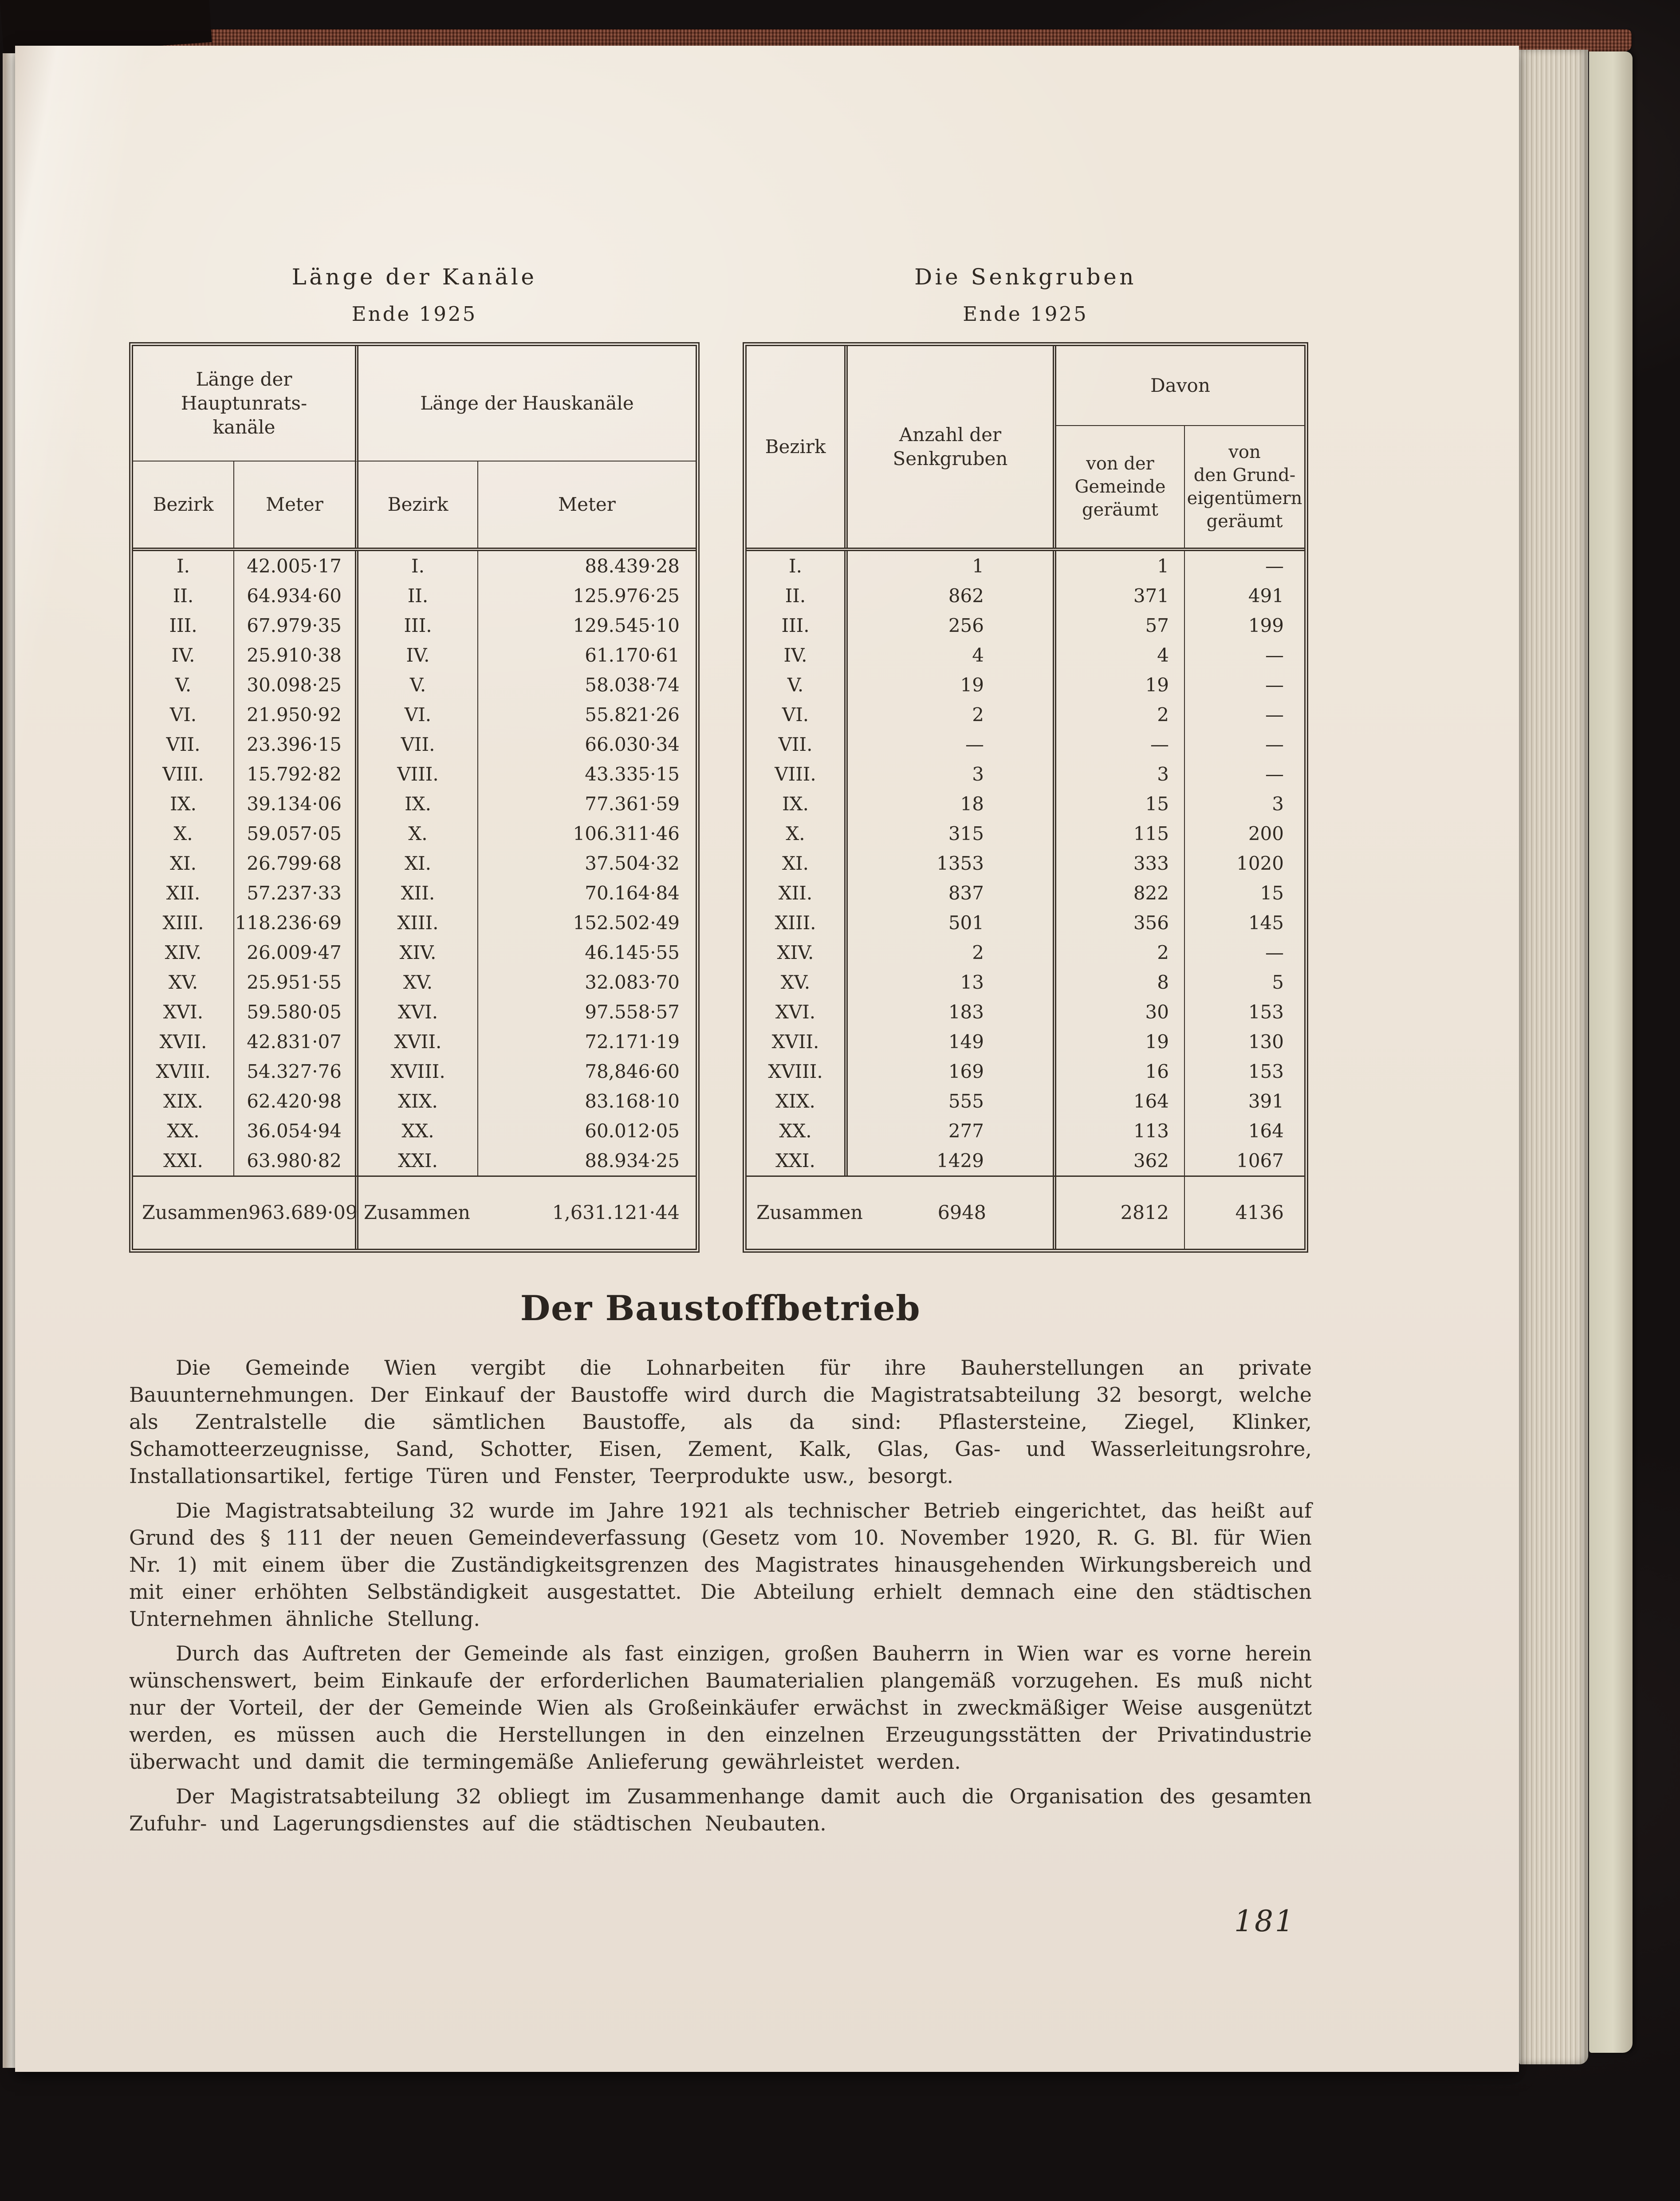 The image size is (1680, 2201). What do you see at coordinates (1266, 1012) in the screenshot?
I see `table-cell: 153` at bounding box center [1266, 1012].